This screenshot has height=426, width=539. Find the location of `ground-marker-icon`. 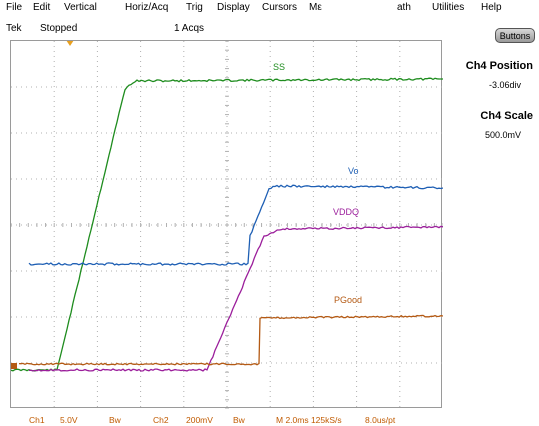

ground-marker-icon is located at coordinates (14, 366).